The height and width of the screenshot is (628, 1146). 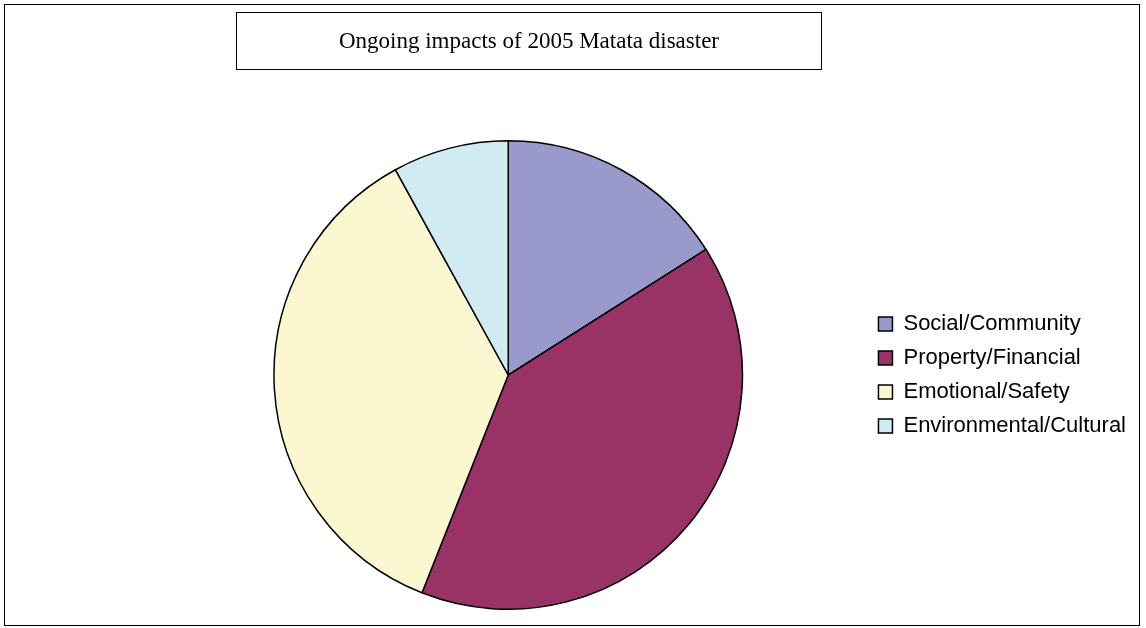 What do you see at coordinates (529, 41) in the screenshot?
I see `chart-title: Ongoing impacts of 2005 Matata disaster` at bounding box center [529, 41].